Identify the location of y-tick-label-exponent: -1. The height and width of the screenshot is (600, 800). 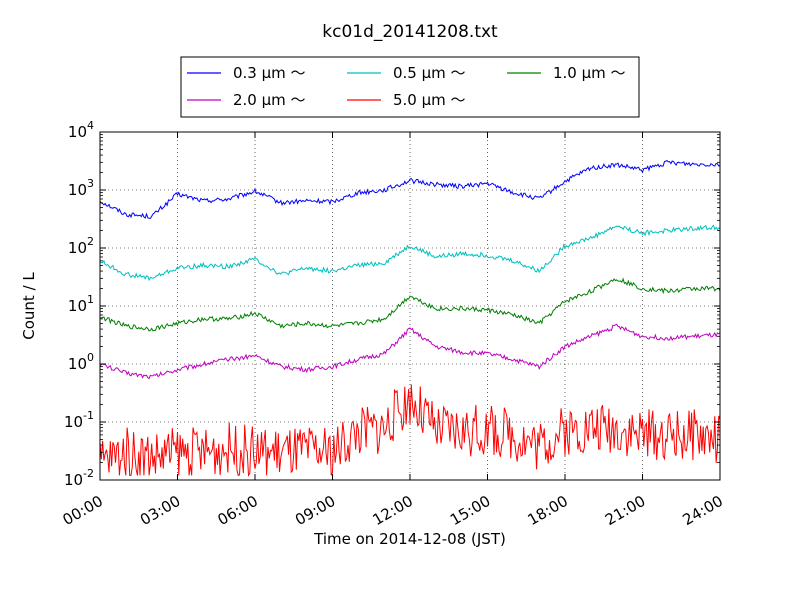
(88, 415).